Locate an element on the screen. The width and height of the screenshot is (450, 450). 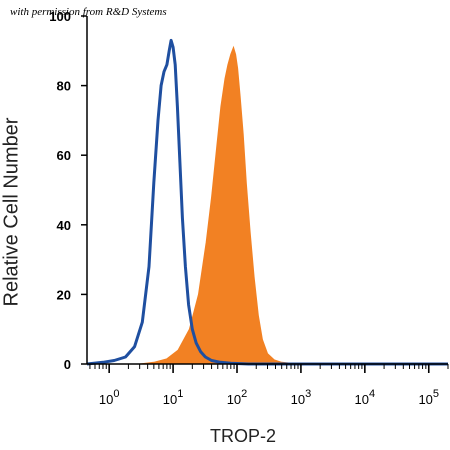
x-tick-label-1000: 10³ is located at coordinates (301, 397).